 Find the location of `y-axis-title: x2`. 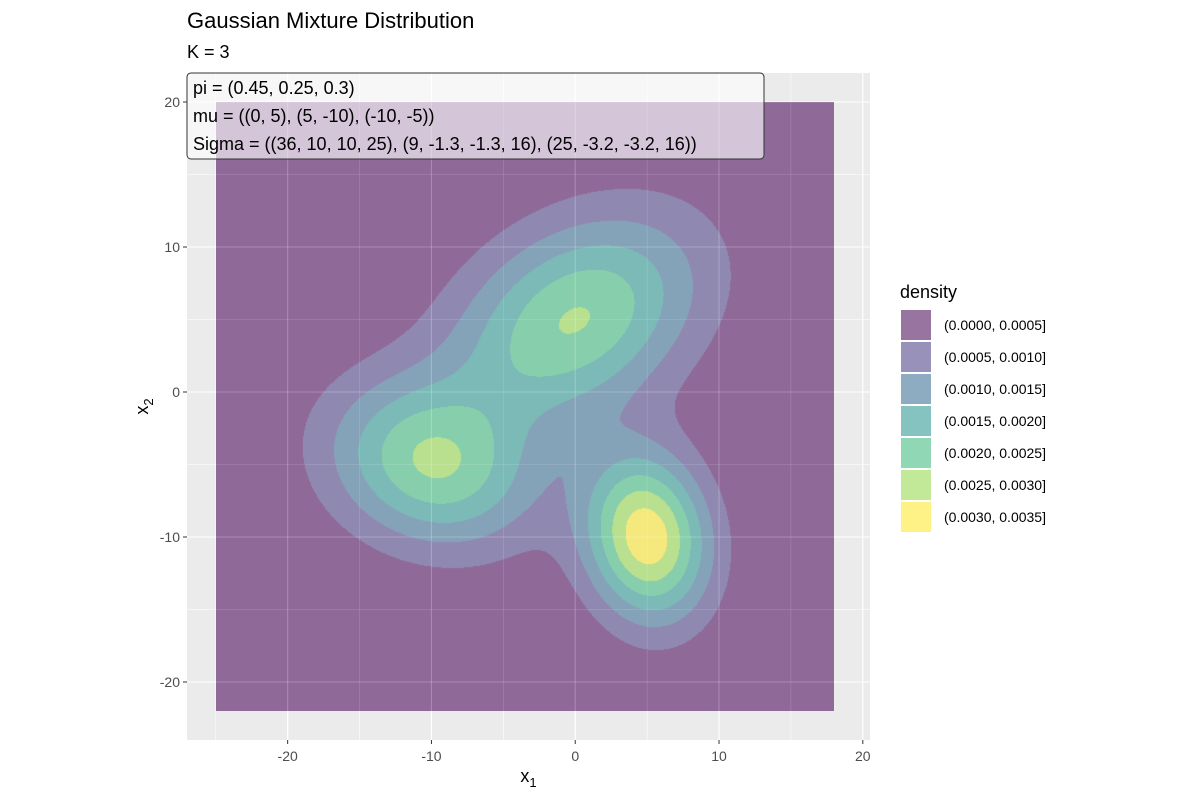

y-axis-title: x2 is located at coordinates (144, 406).